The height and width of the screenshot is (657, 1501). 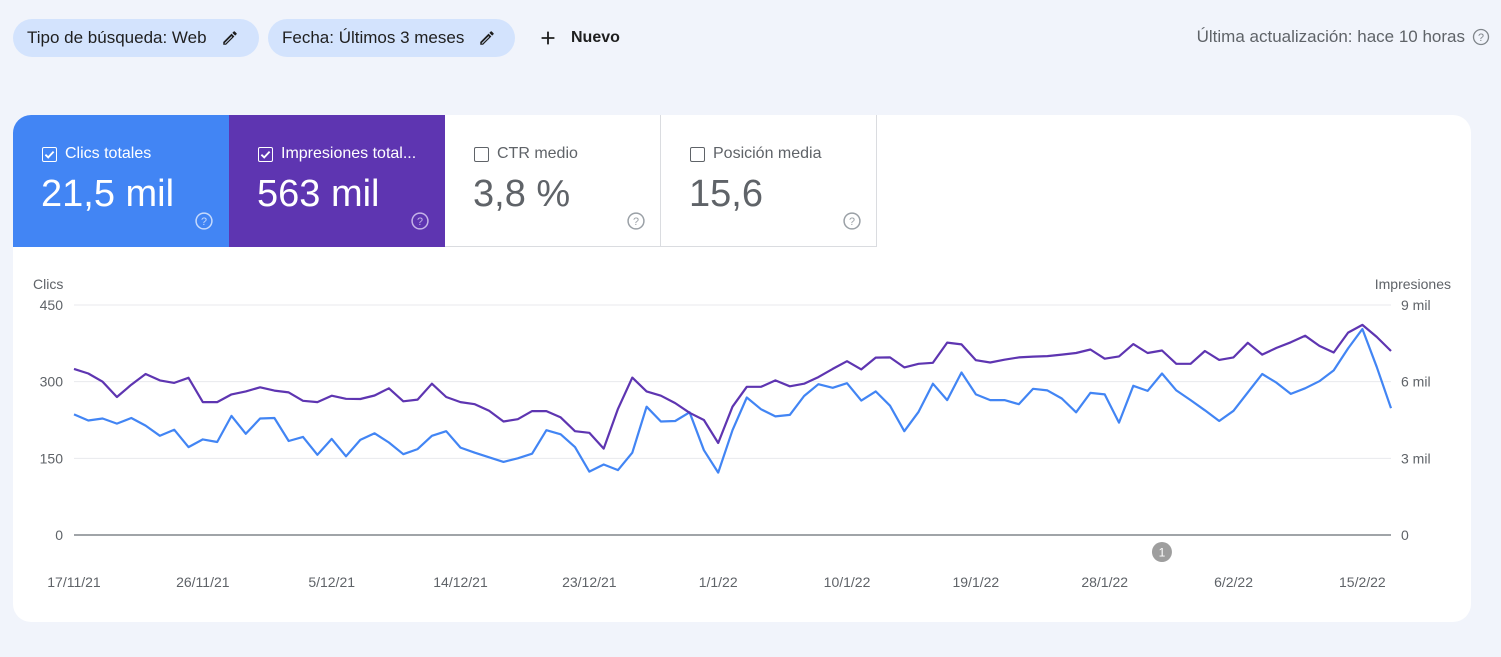 I want to click on annotation-label: 1, so click(x=1162, y=553).